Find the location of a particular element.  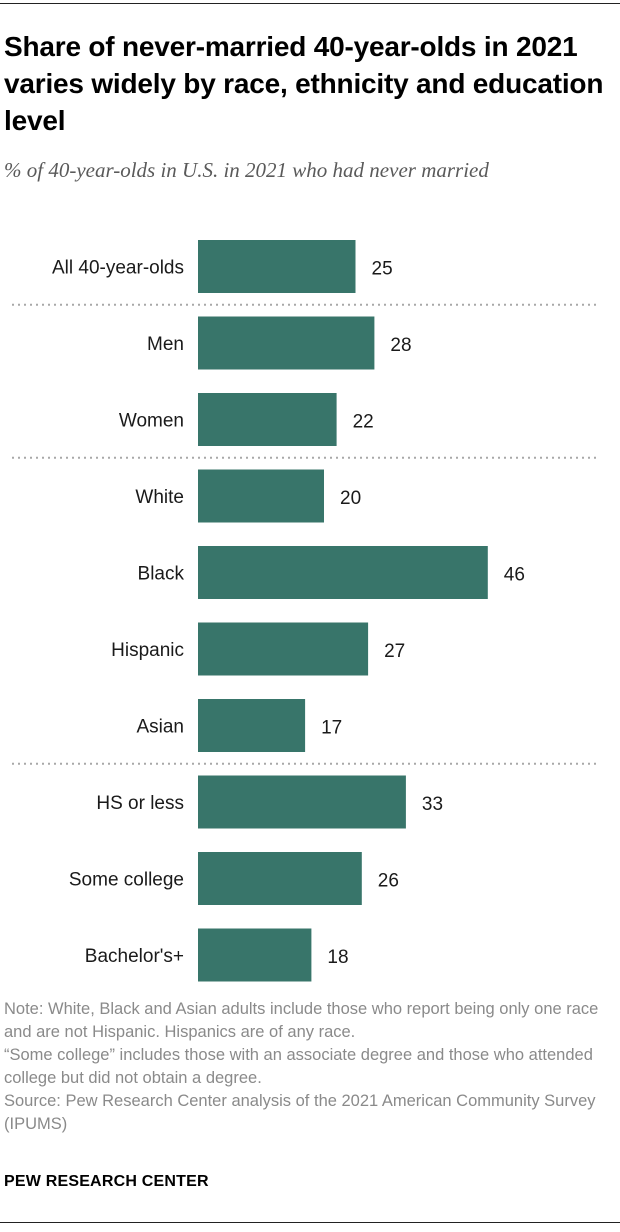

value-label-all-40-year-olds: 25 is located at coordinates (382, 269).